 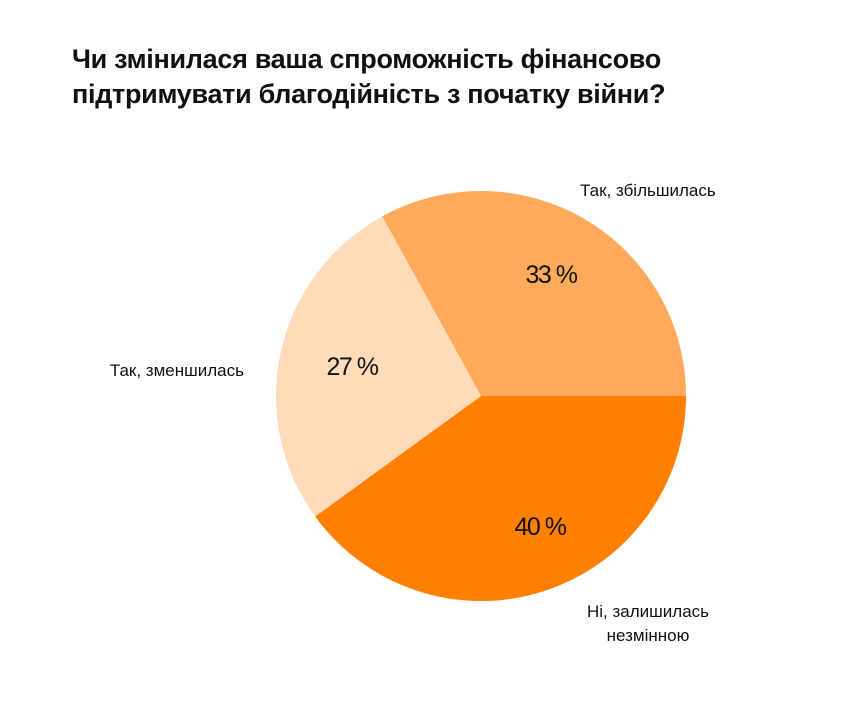 I want to click on slice-category-label: Так, зменшилась, so click(x=177, y=370).